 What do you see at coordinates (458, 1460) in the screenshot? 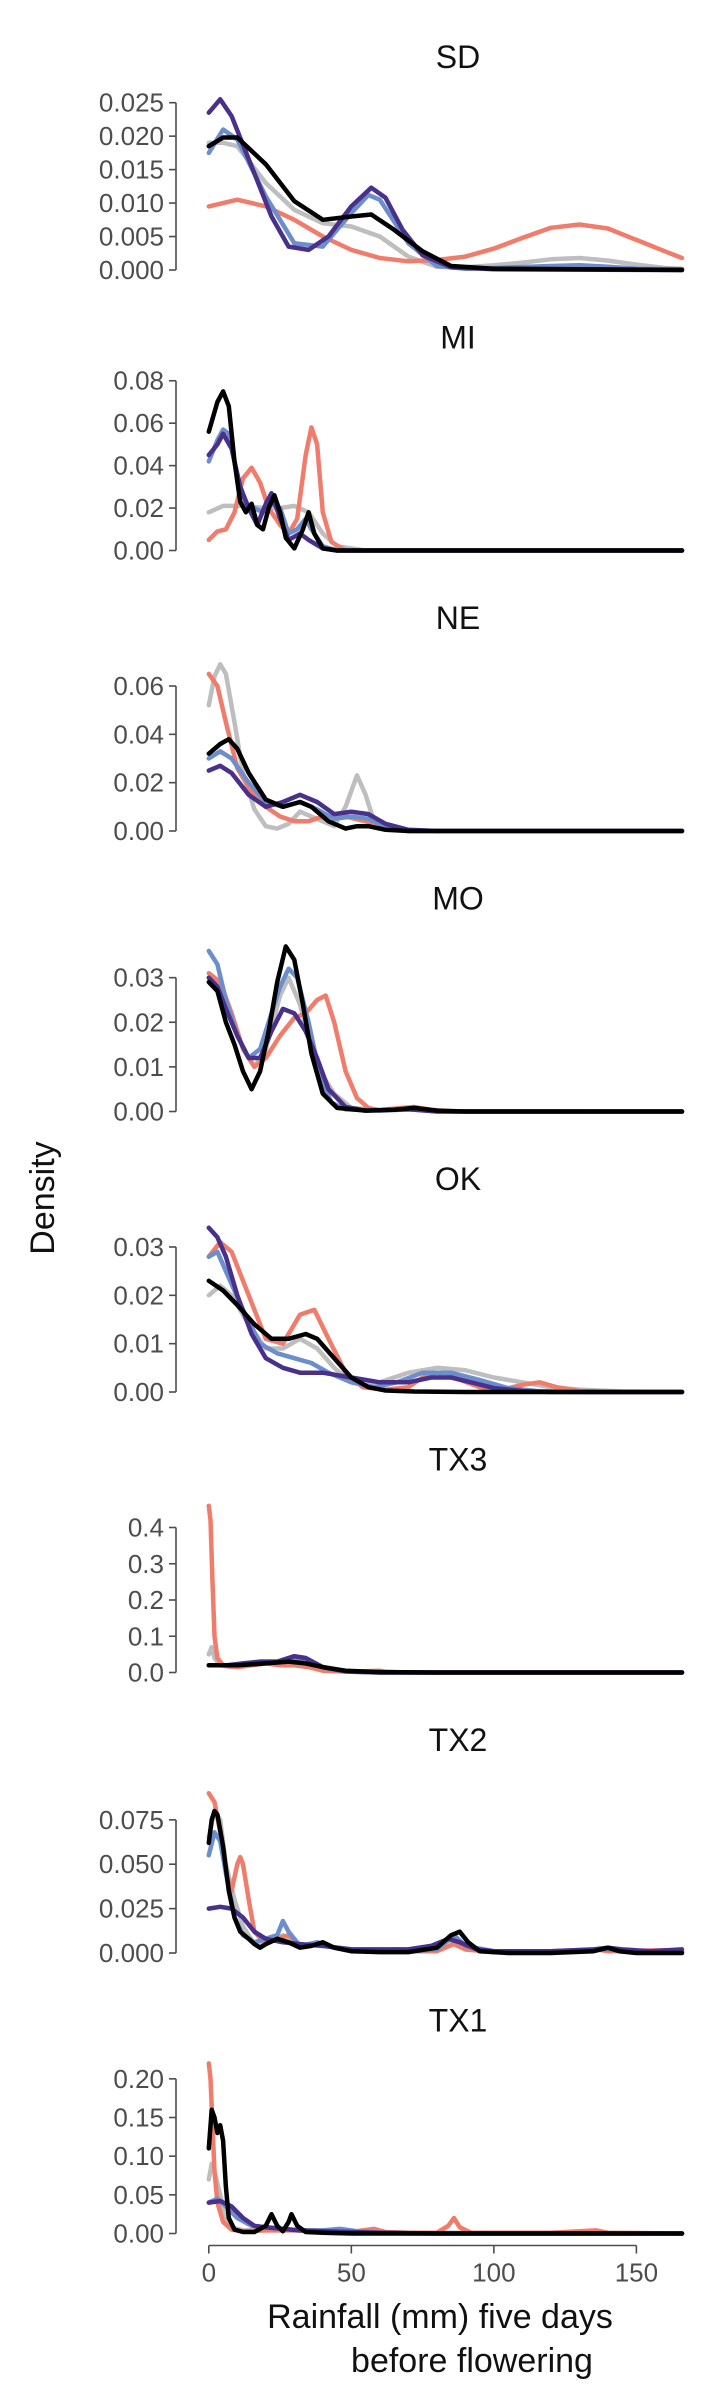
I see `panel-title: TX3` at bounding box center [458, 1460].